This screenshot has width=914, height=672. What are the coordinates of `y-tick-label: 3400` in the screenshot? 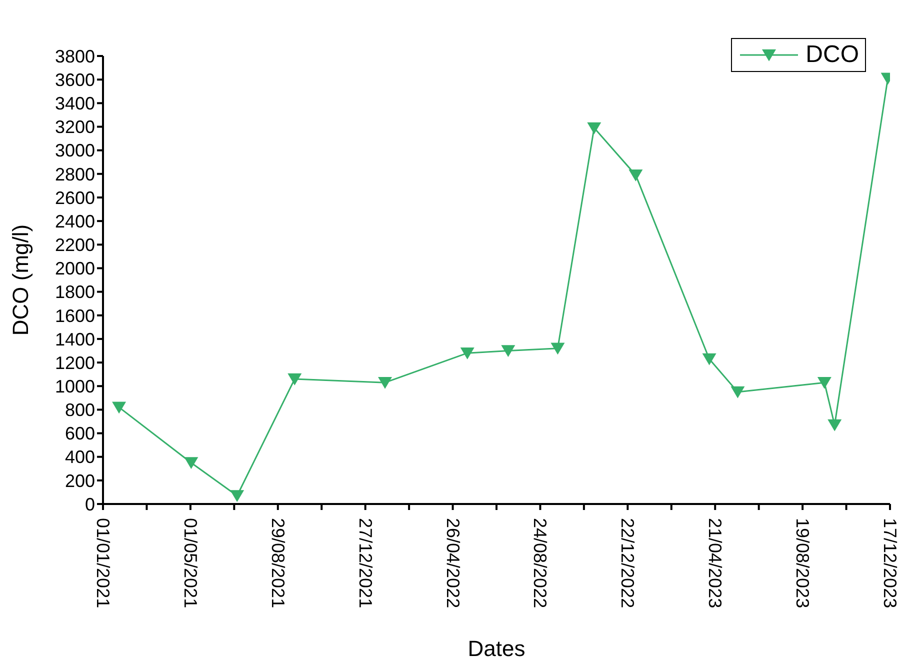 It's located at (74, 104).